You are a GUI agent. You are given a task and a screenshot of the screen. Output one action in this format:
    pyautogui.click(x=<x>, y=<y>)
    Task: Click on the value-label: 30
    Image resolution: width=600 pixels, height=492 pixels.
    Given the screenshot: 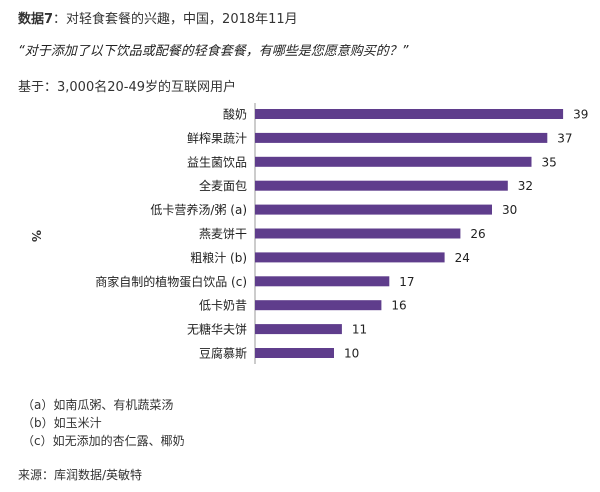 What is the action you would take?
    pyautogui.click(x=509, y=210)
    